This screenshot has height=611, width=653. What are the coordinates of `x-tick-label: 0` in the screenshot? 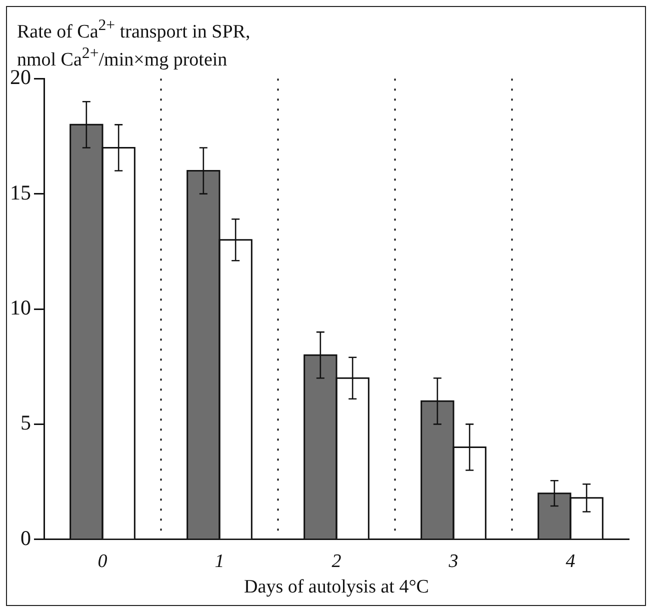 It's located at (103, 561).